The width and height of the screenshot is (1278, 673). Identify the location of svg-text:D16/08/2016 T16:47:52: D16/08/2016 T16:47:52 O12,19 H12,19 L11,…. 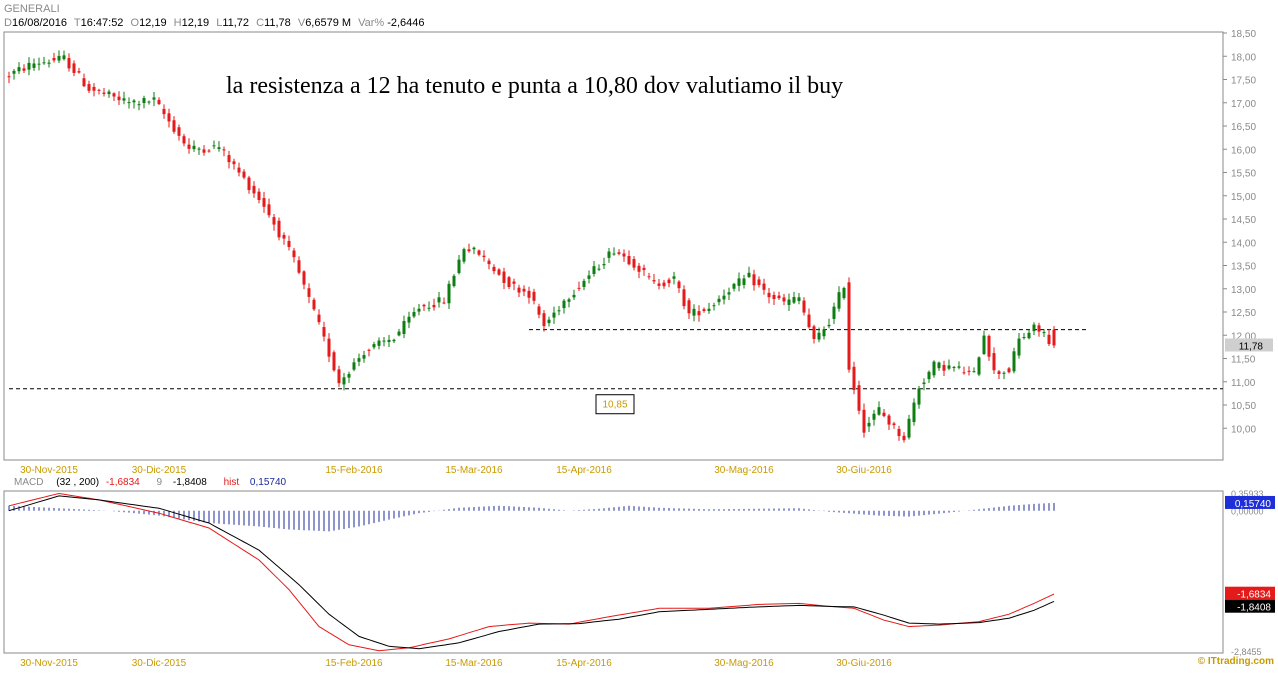
(214, 23).